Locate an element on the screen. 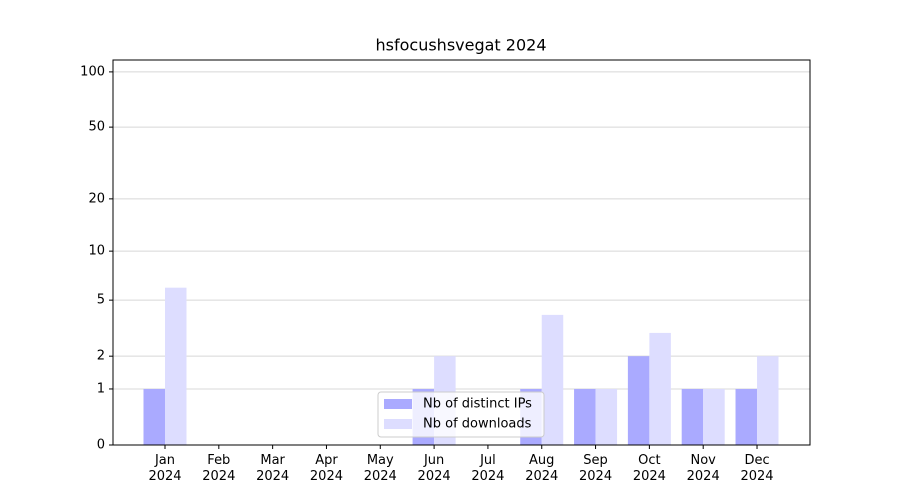 The image size is (900, 500). x-tick-label: Apr 2024 is located at coordinates (326, 468).